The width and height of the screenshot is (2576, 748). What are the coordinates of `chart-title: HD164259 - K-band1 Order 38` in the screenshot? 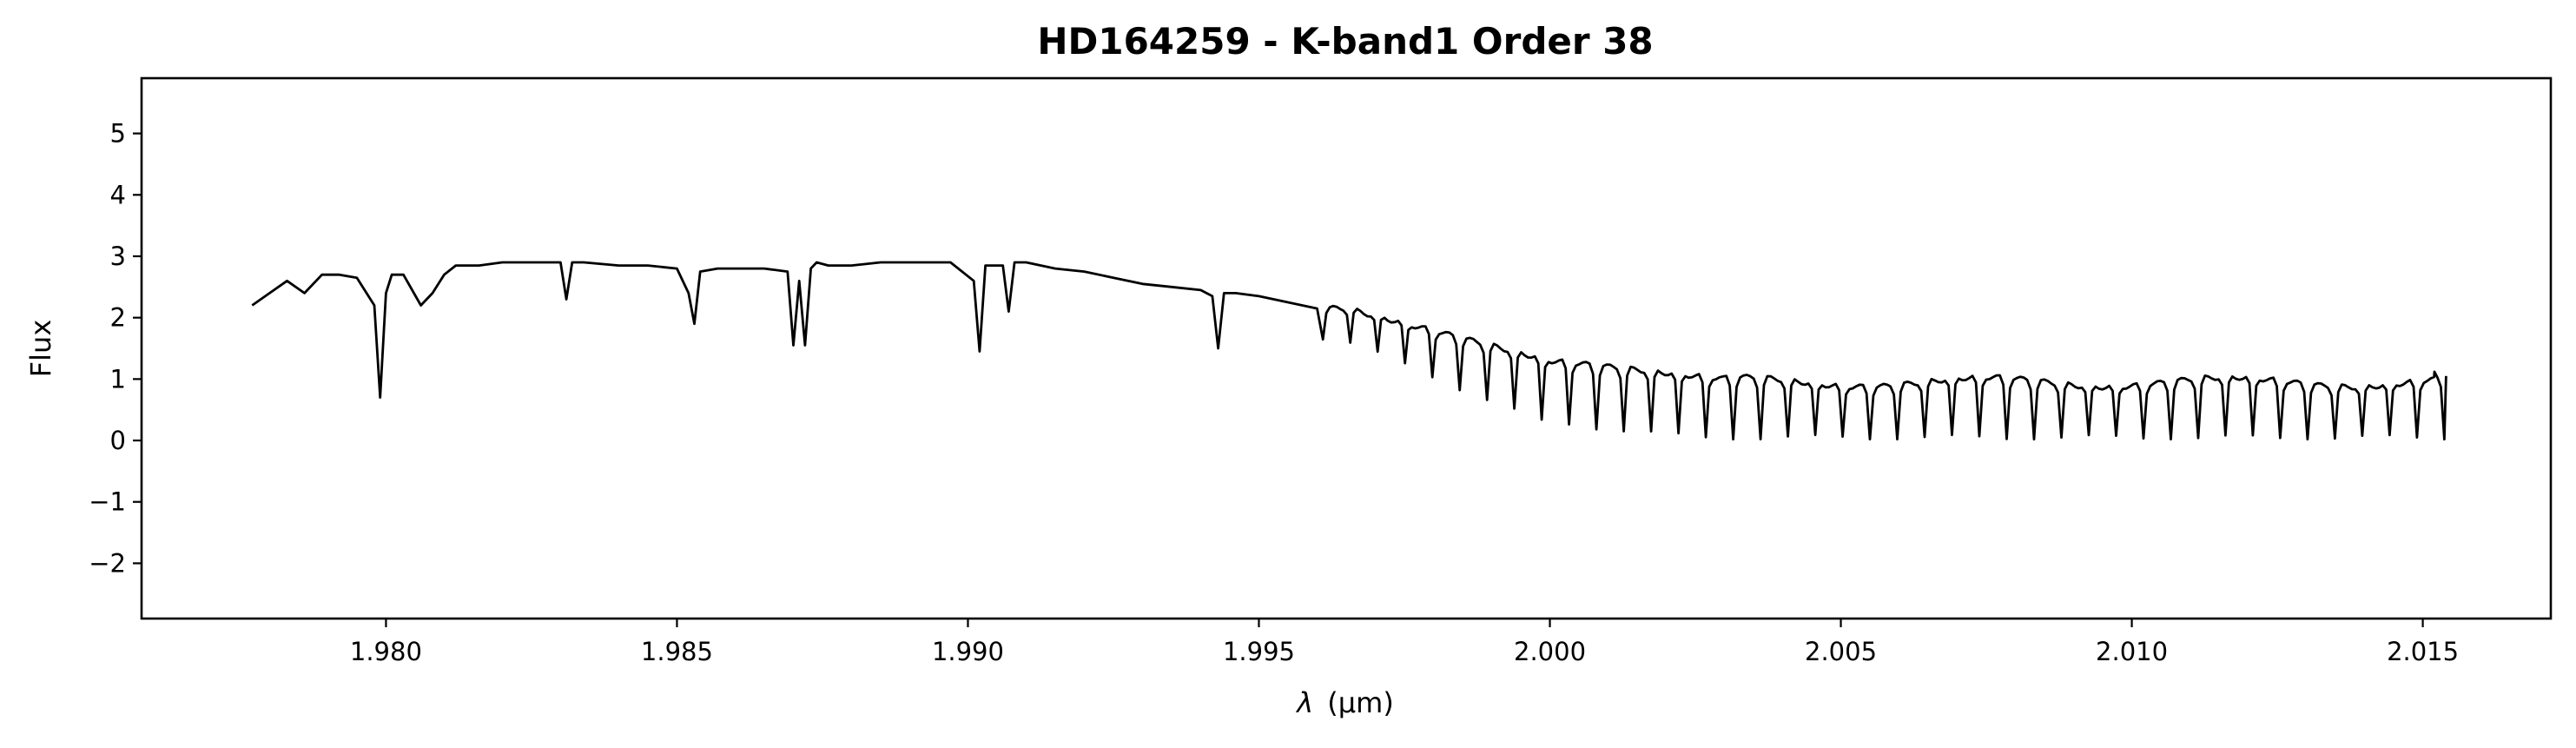 It's located at (1345, 41).